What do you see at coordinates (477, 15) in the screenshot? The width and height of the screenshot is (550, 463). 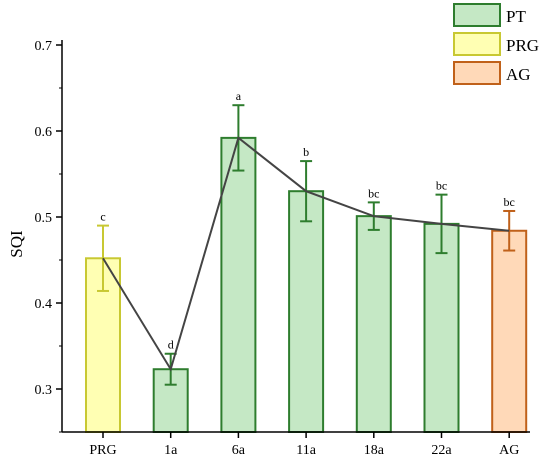 I see `legend-swatch-PT` at bounding box center [477, 15].